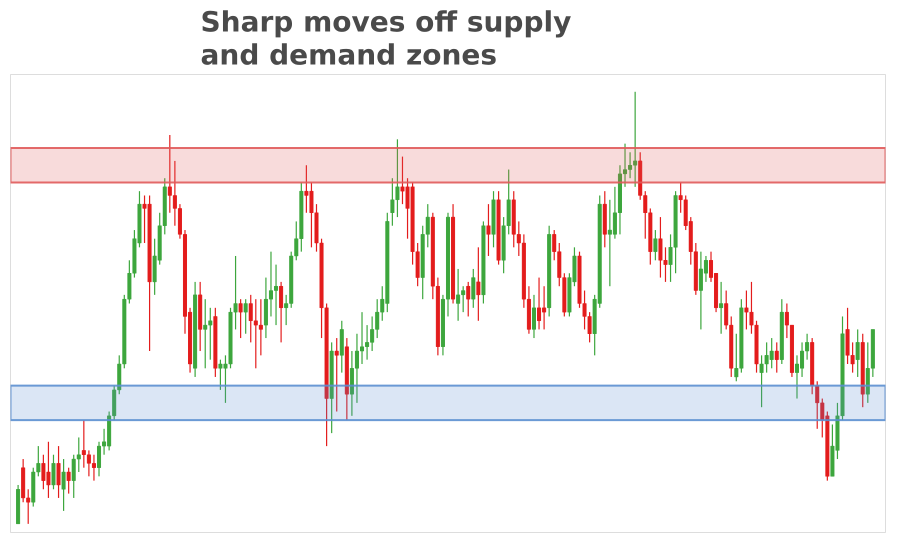 The image size is (902, 547). Describe the element at coordinates (386, 39) in the screenshot. I see `chart-title: Sharp moves off supply and demand zones` at that location.